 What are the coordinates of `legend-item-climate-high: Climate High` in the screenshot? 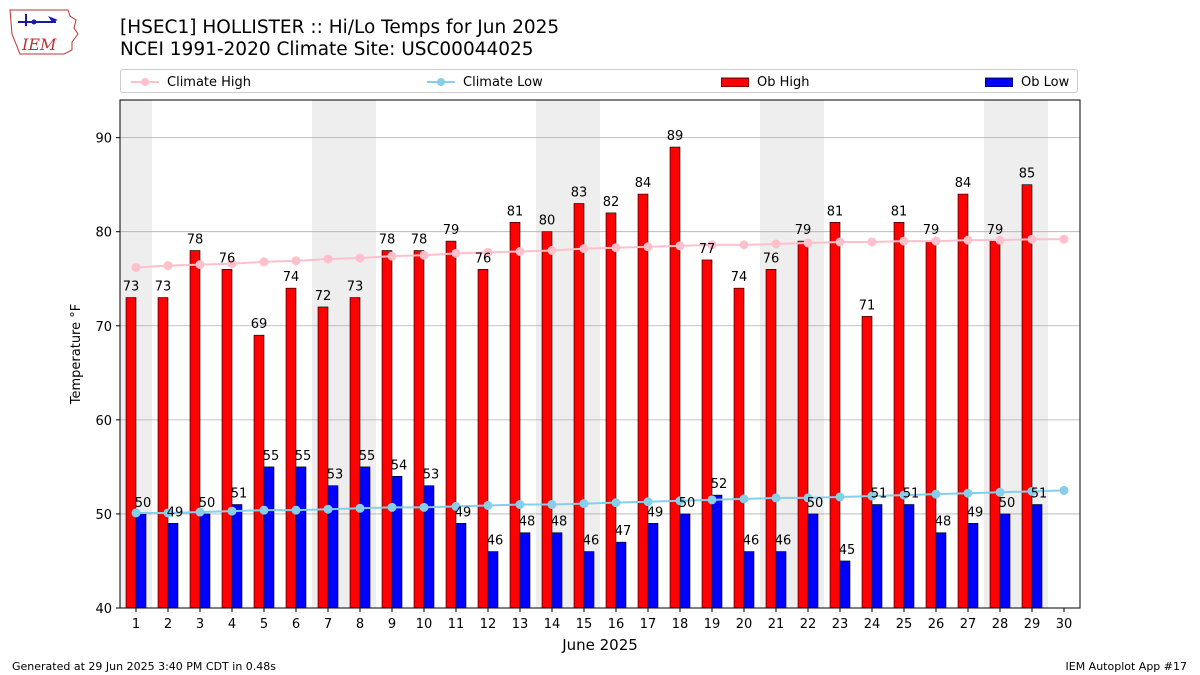 It's located at (191, 82).